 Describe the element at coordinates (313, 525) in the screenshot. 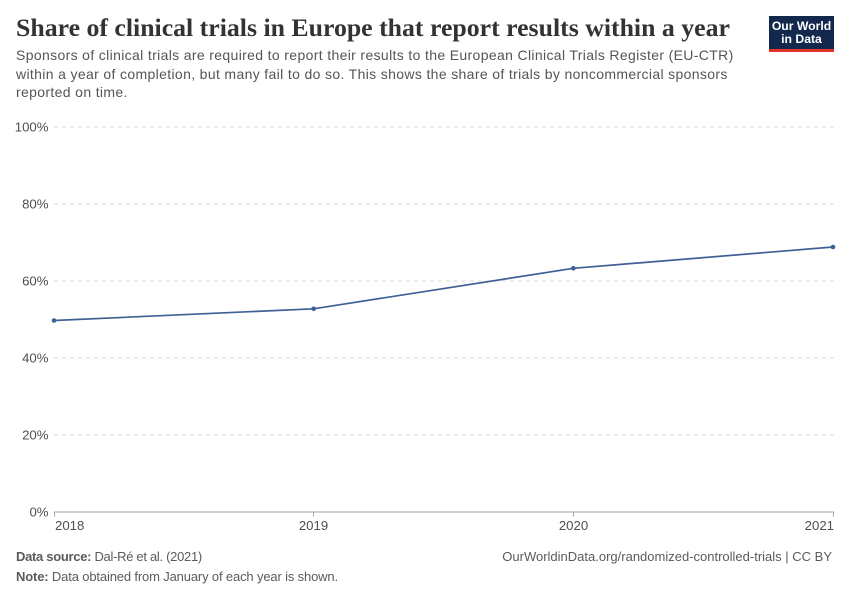

I see `svg-text: 2019` at that location.